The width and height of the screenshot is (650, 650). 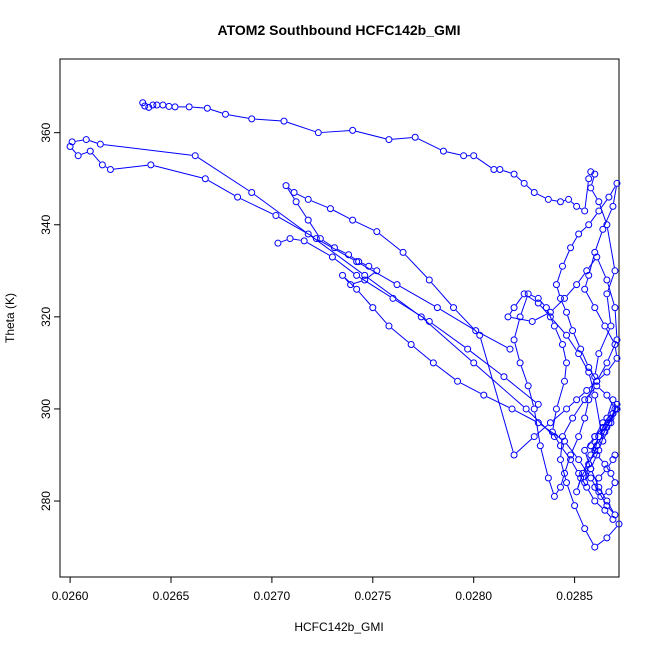 What do you see at coordinates (171, 596) in the screenshot?
I see `x-tick-label: 0.0265` at bounding box center [171, 596].